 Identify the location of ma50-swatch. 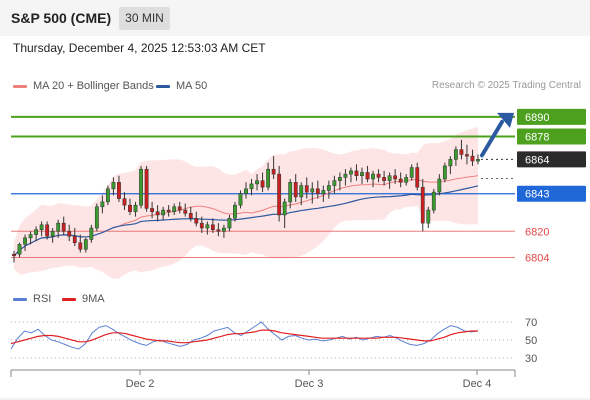
(163, 86).